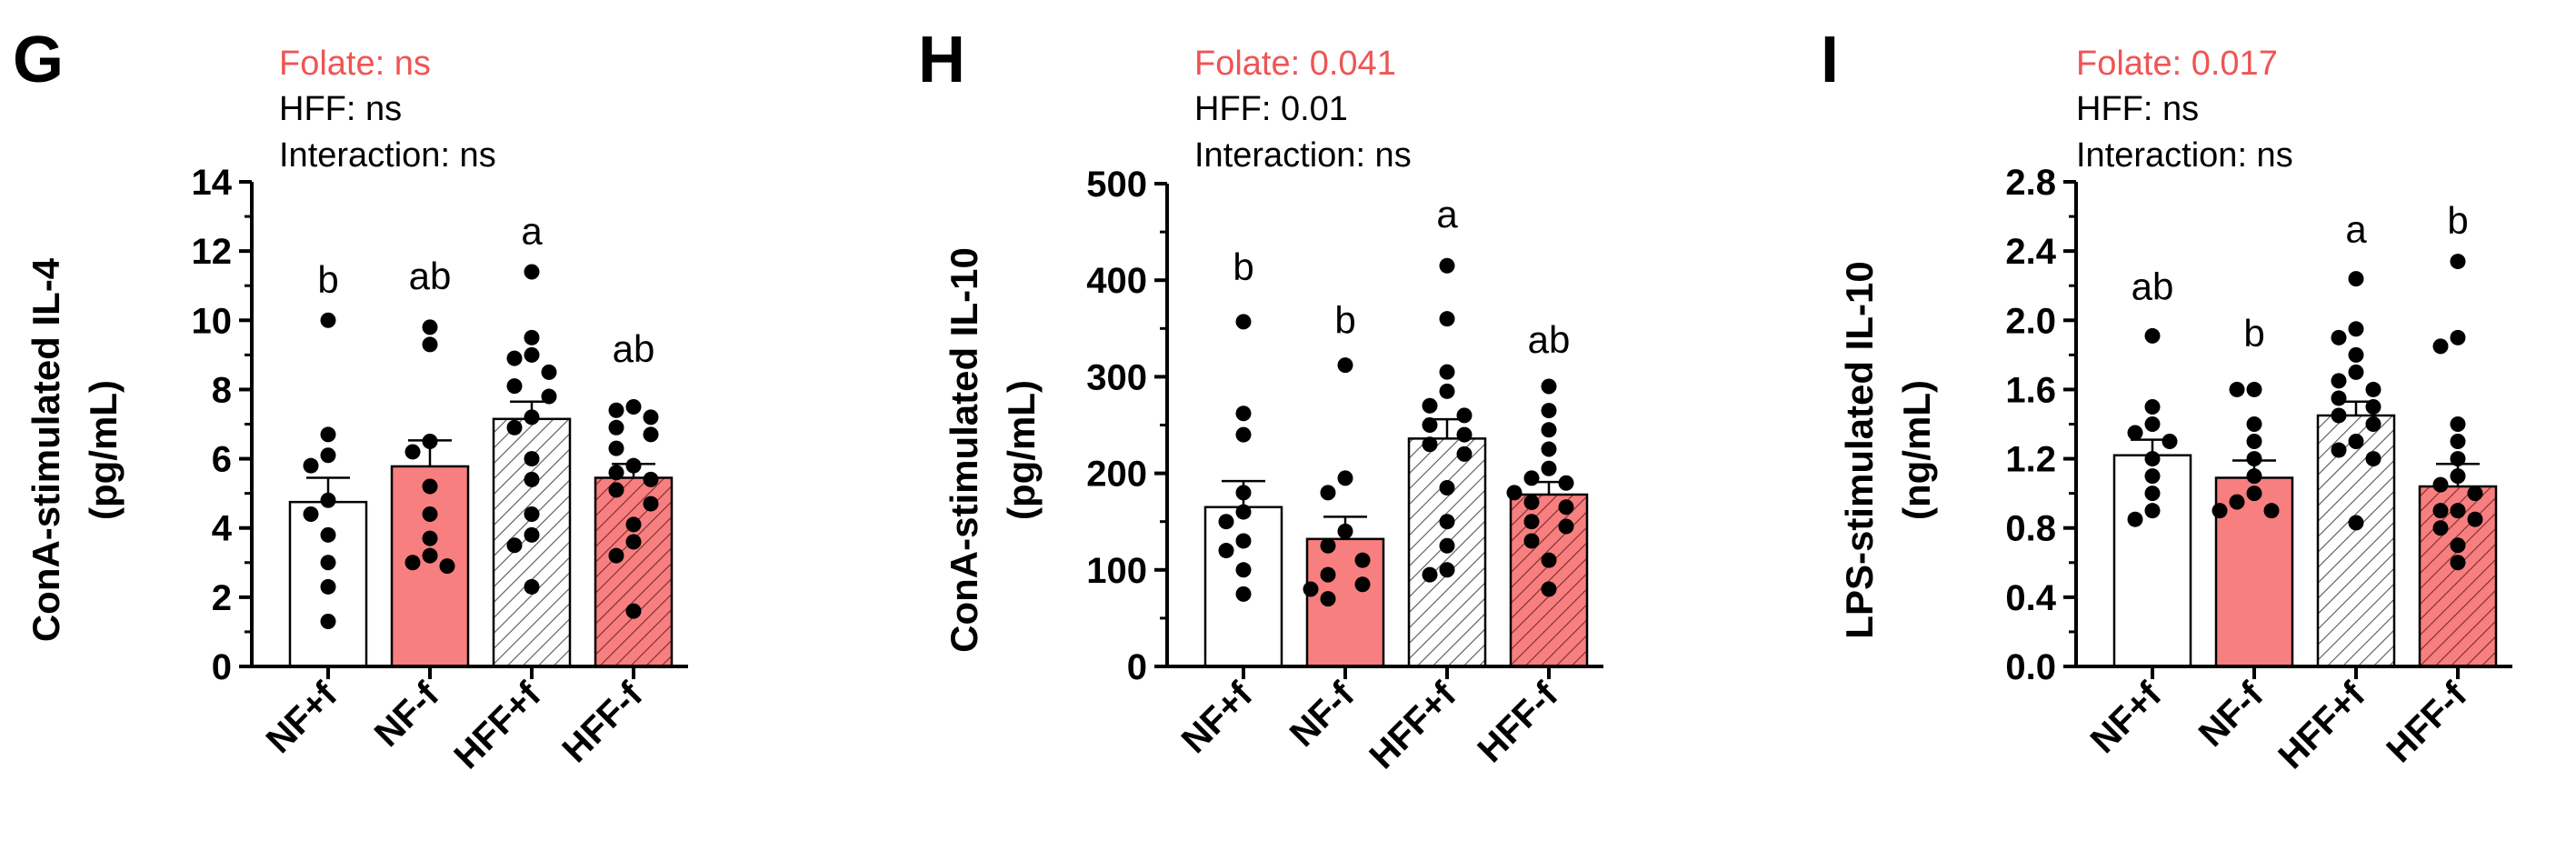 Image resolution: width=2576 pixels, height=841 pixels. What do you see at coordinates (2030, 183) in the screenshot?
I see `y-tick-label: 2.8` at bounding box center [2030, 183].